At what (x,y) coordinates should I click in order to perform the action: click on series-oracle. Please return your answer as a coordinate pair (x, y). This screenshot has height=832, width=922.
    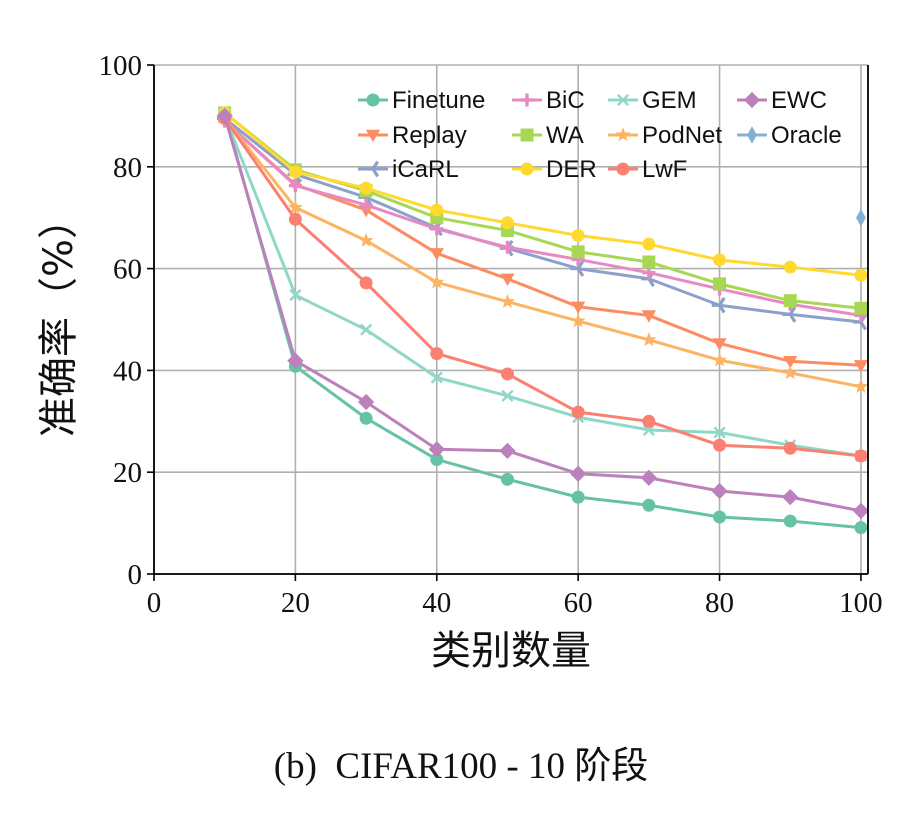
    Looking at the image, I should click on (861, 217).